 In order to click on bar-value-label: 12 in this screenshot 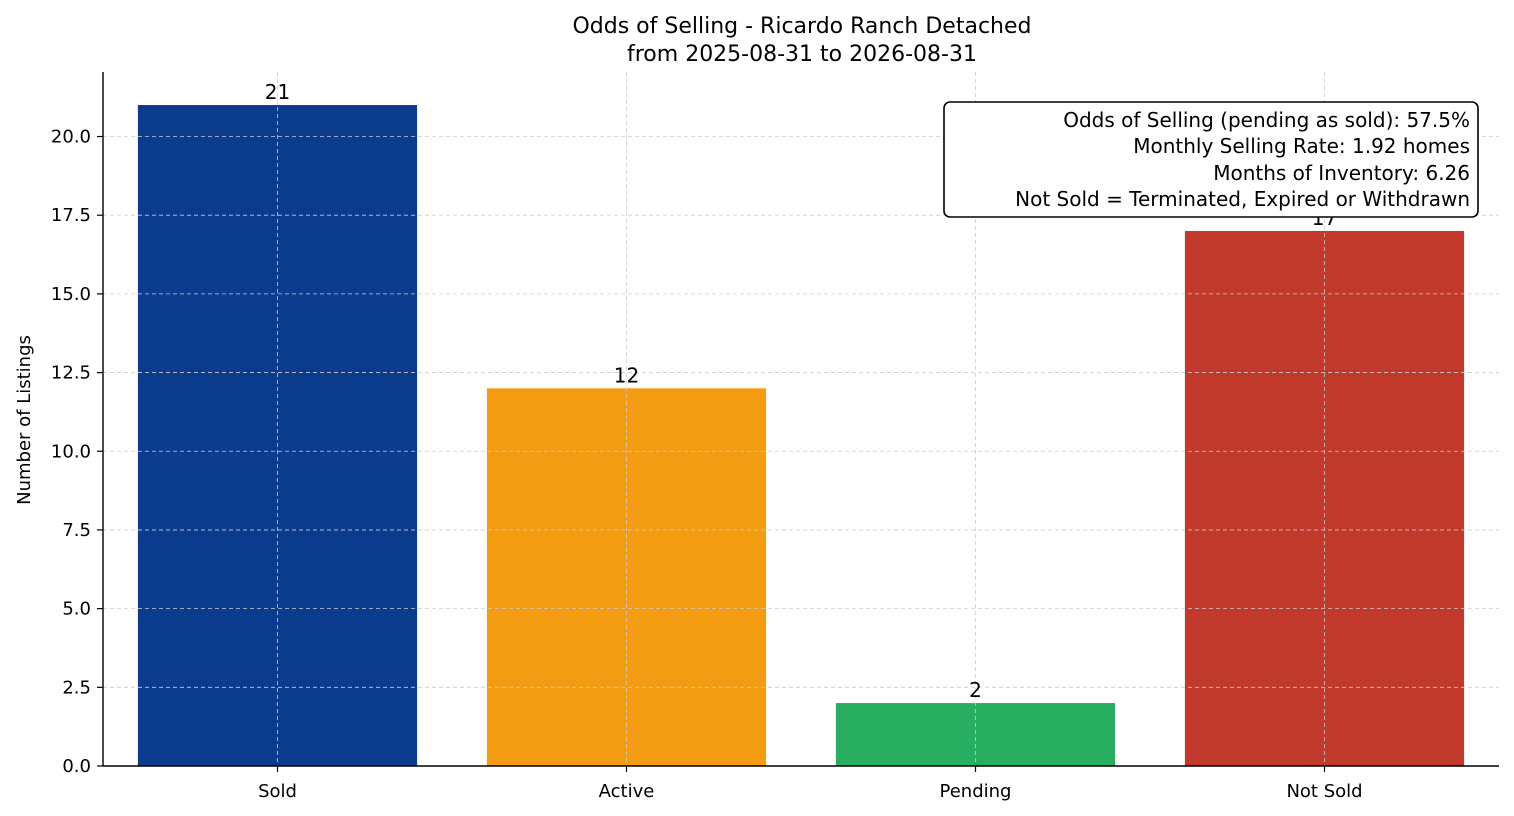, I will do `click(626, 375)`.